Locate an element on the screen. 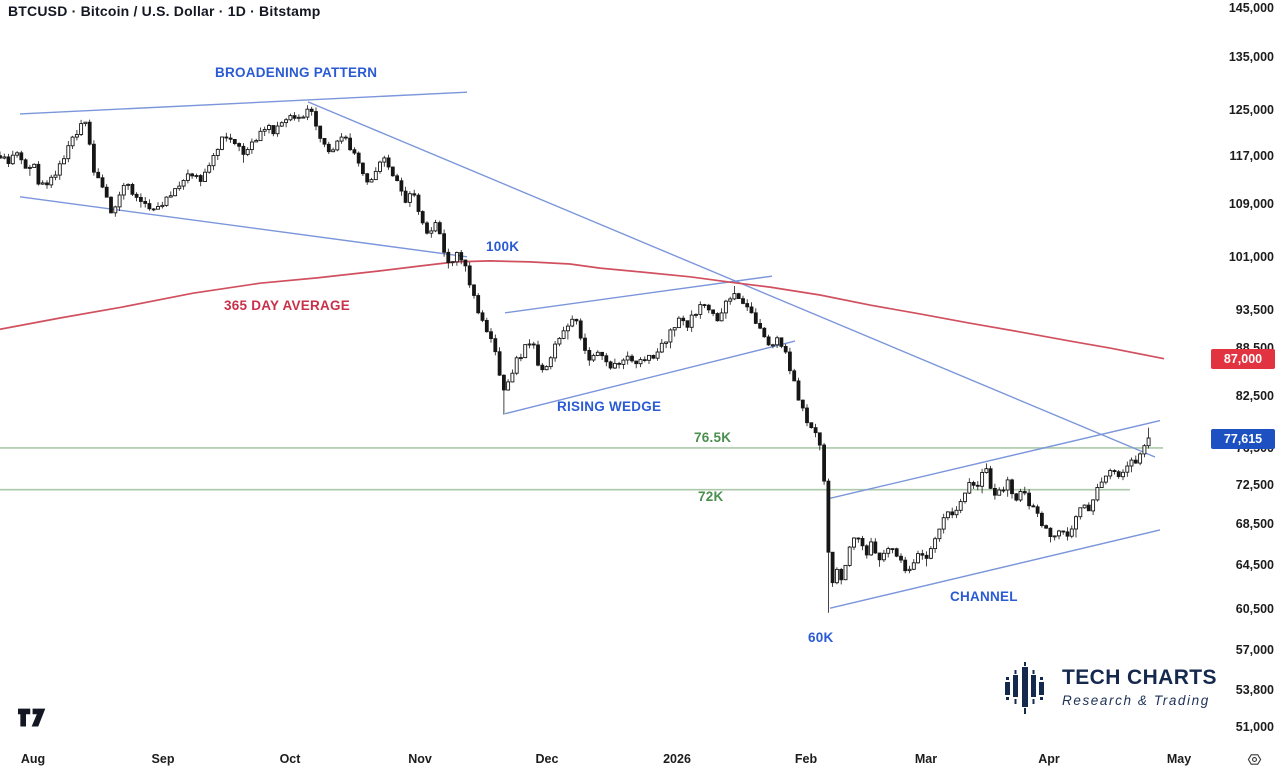 This screenshot has width=1280, height=773. annotation-broadening-pattern: BROADENING PATTERN is located at coordinates (296, 72).